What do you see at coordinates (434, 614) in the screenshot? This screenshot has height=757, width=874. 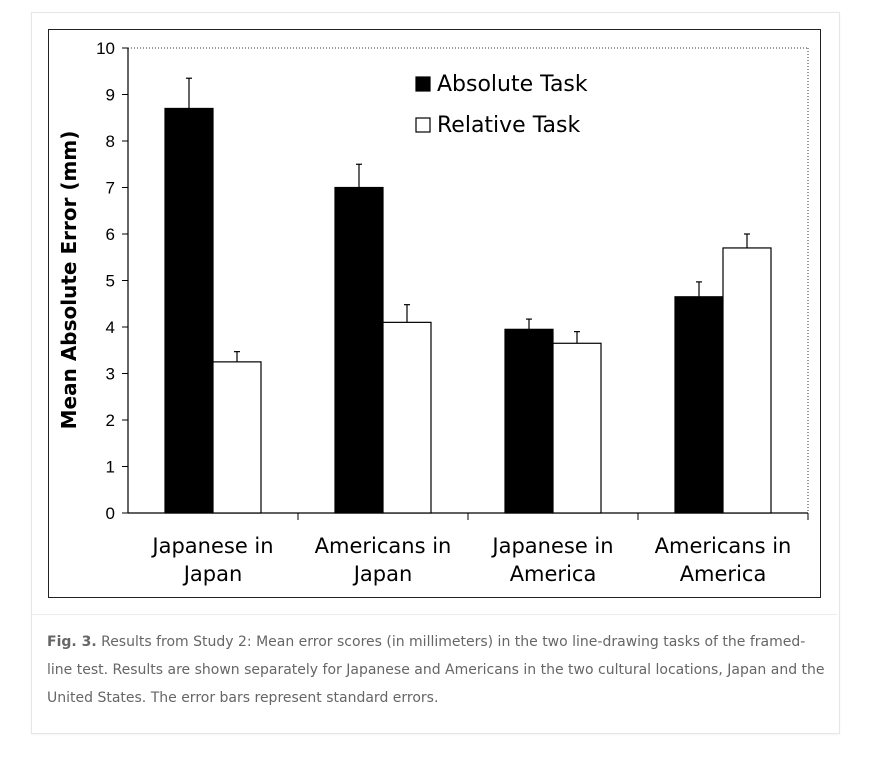 I see `caption-divider` at bounding box center [434, 614].